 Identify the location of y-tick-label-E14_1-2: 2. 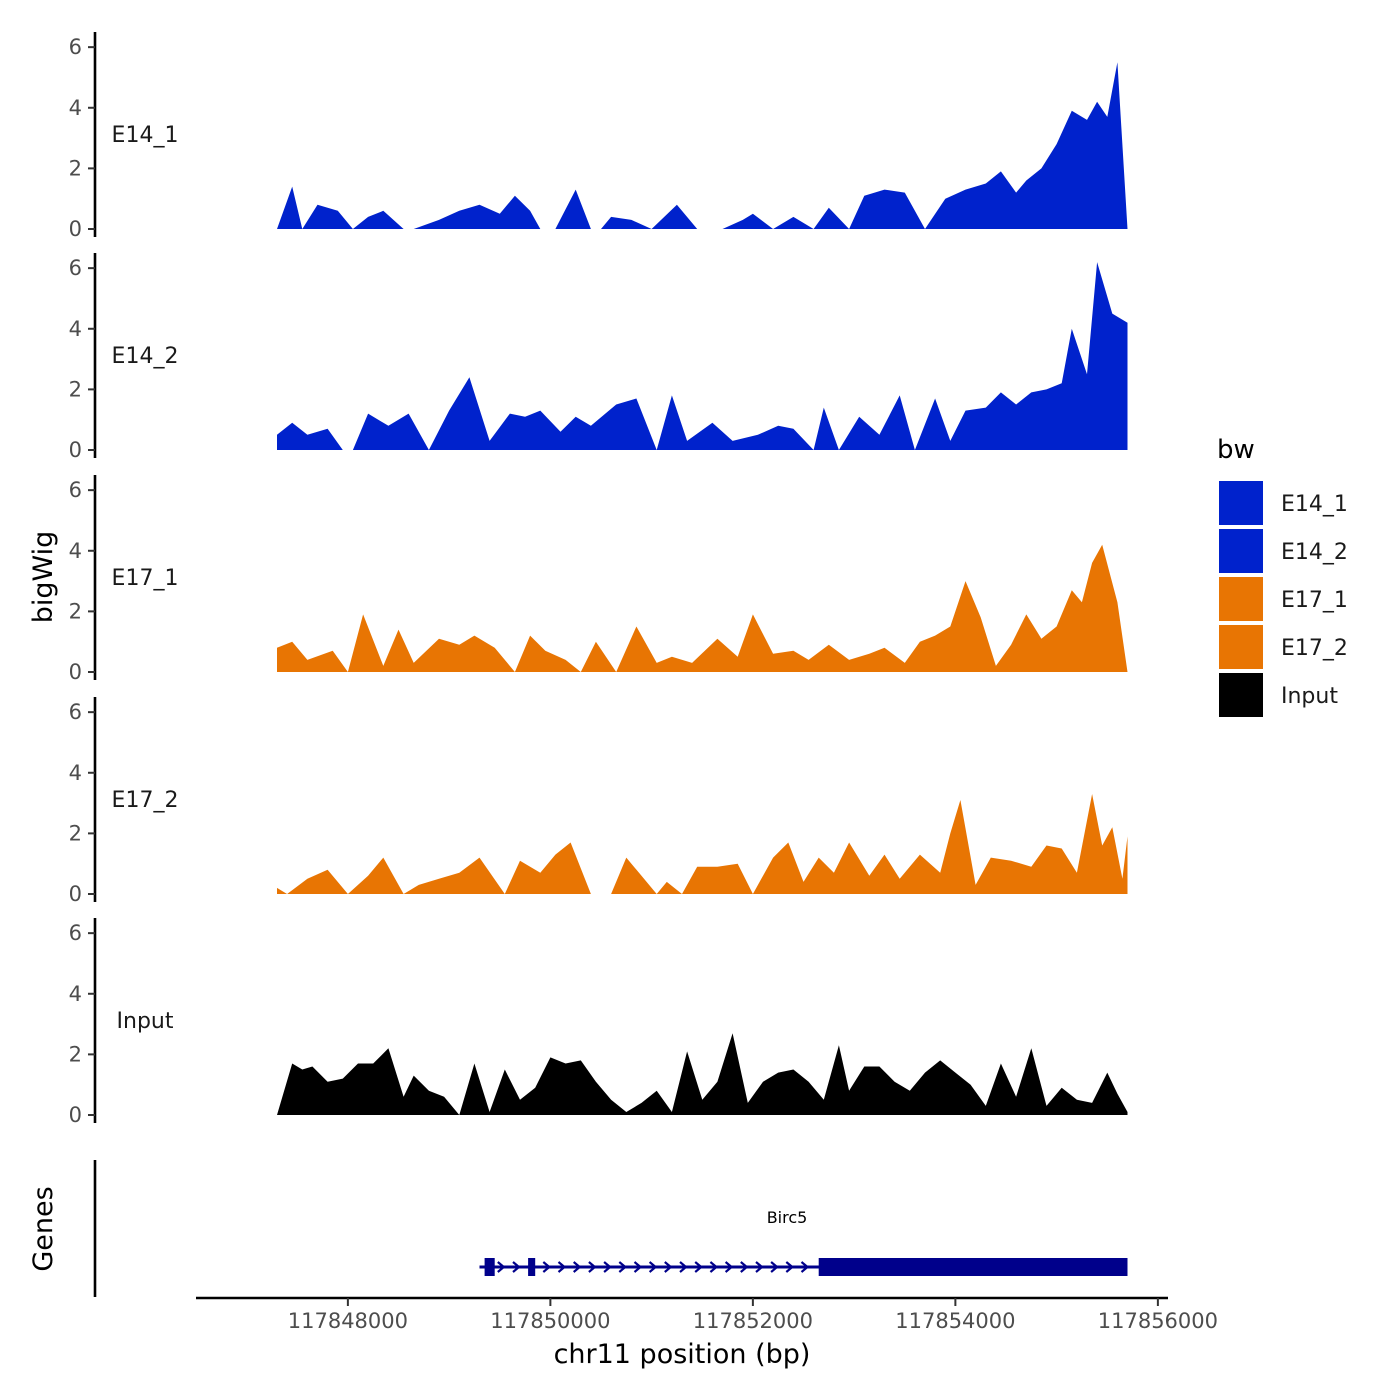
(75, 168).